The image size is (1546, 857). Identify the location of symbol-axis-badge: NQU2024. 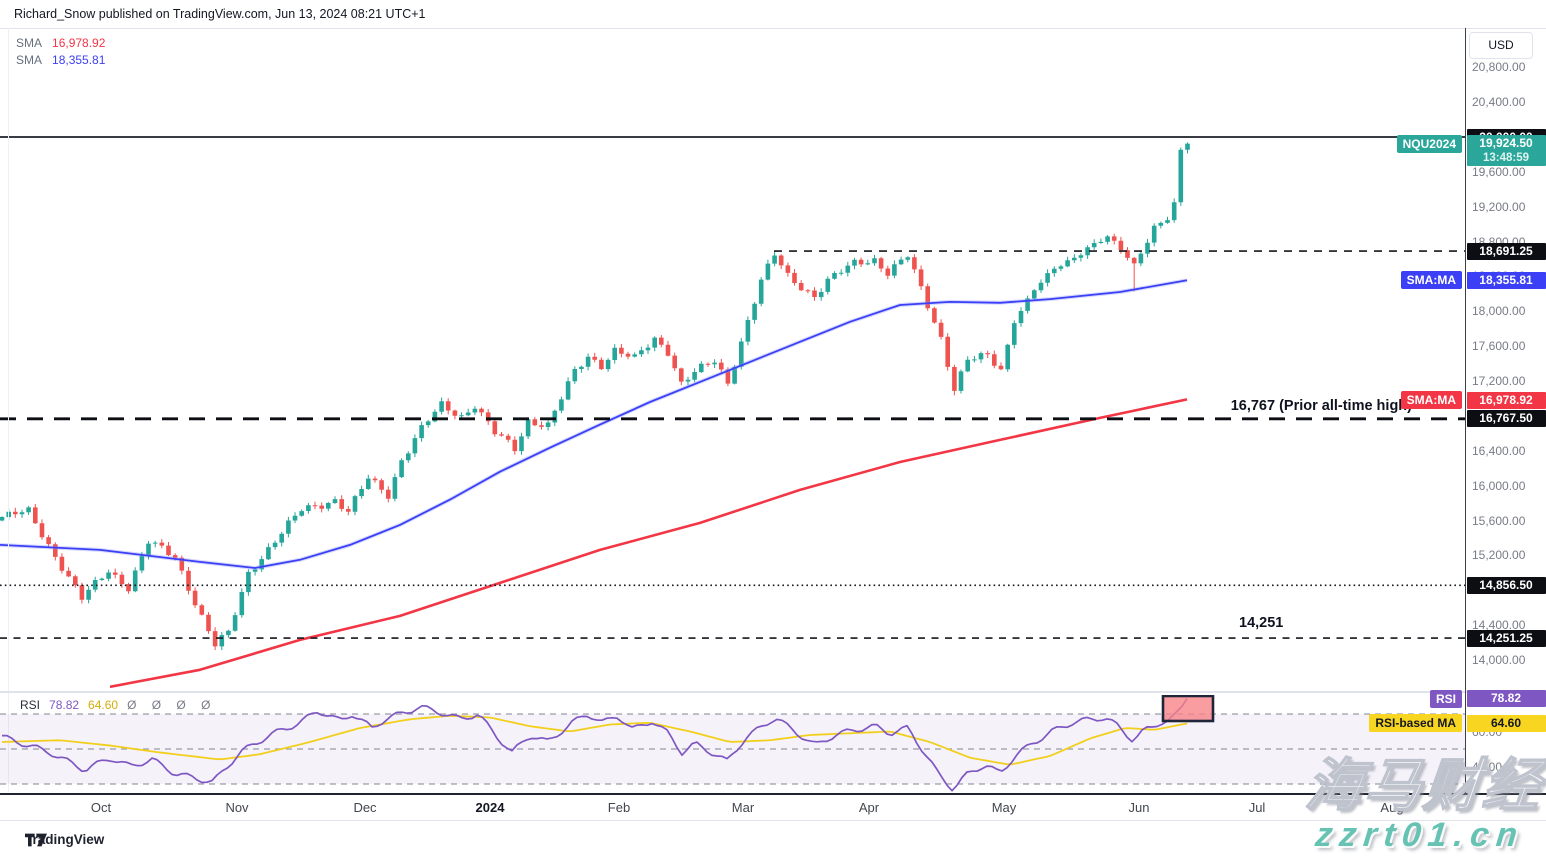
(1429, 143).